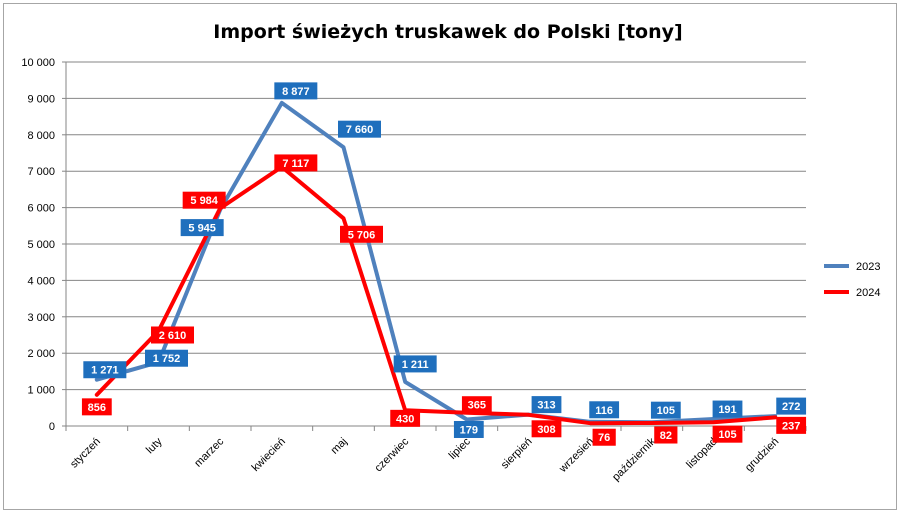  I want to click on data-label-text: 272, so click(791, 407).